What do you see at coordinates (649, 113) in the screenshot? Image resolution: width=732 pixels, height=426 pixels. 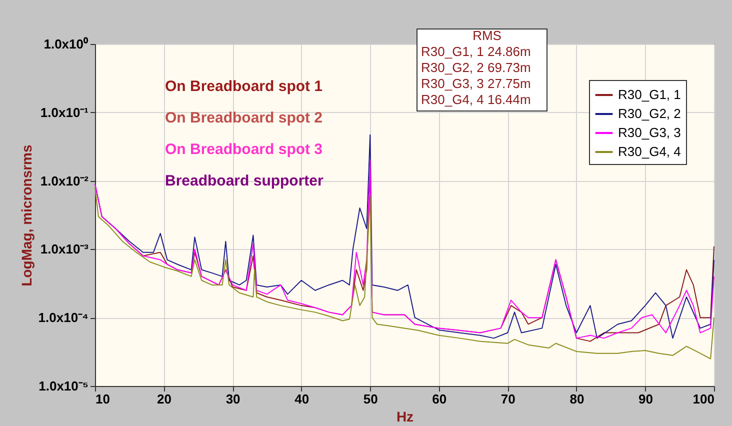 I see `legend-label: R30_G2, 2` at bounding box center [649, 113].